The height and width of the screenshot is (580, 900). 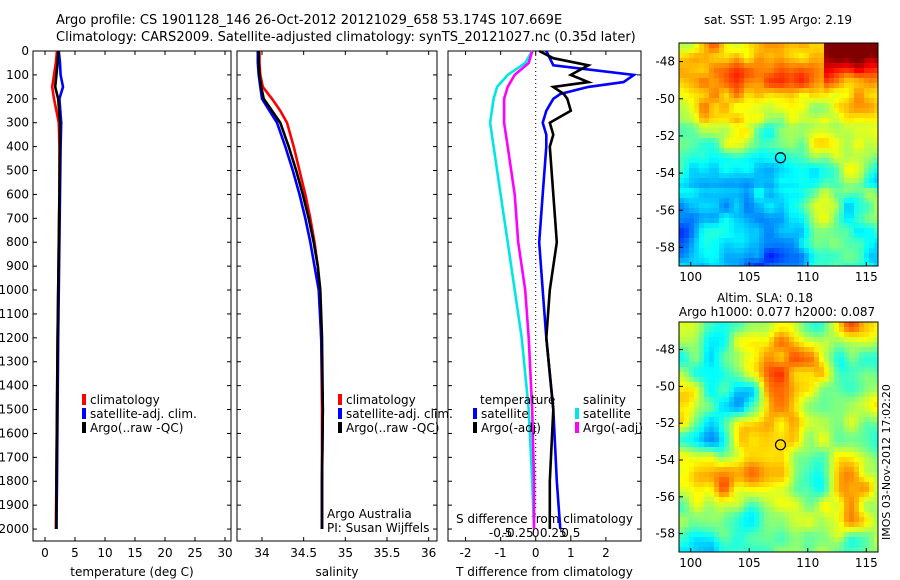 I want to click on salinity-diff-xlabel: S difference from climatology, so click(x=544, y=519).